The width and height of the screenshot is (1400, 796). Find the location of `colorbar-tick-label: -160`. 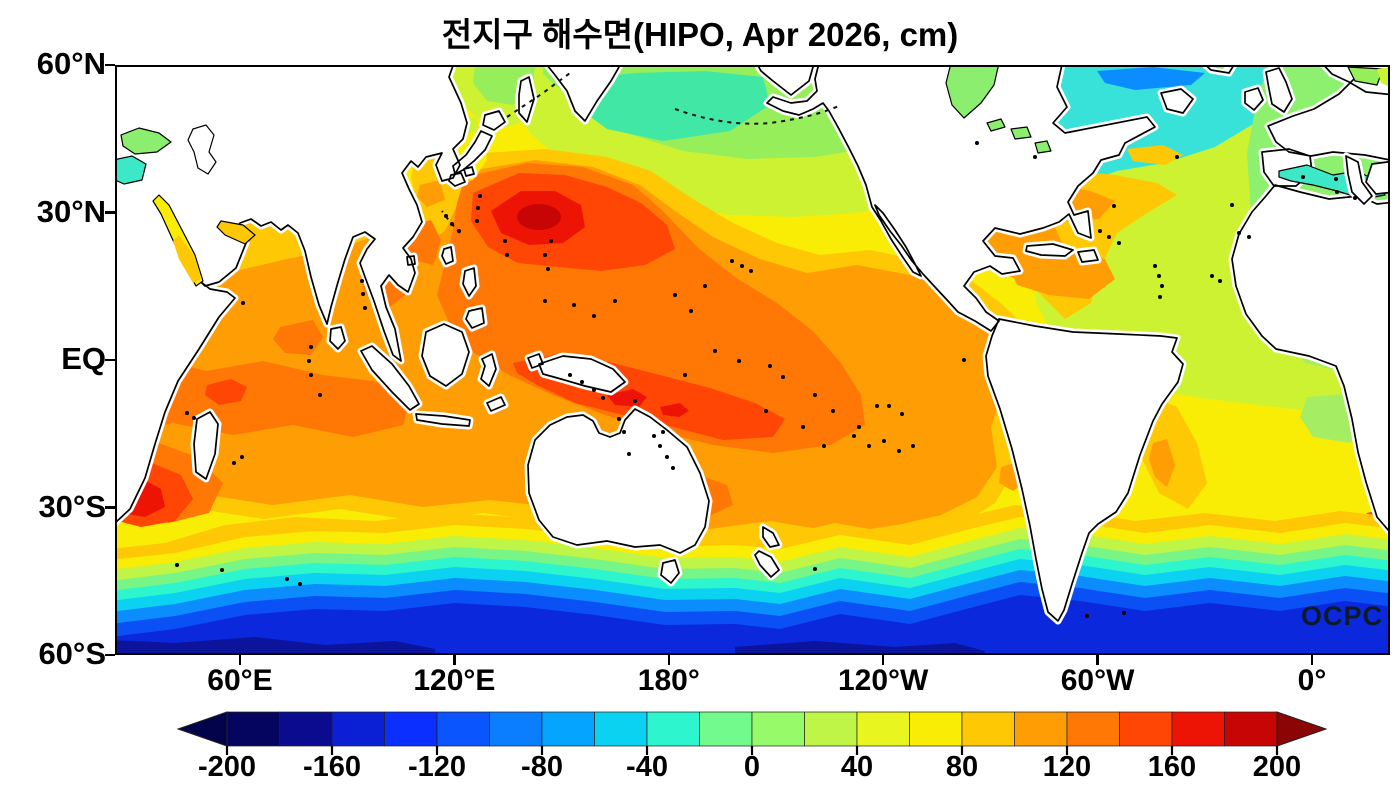

colorbar-tick-label: -160 is located at coordinates (332, 767).